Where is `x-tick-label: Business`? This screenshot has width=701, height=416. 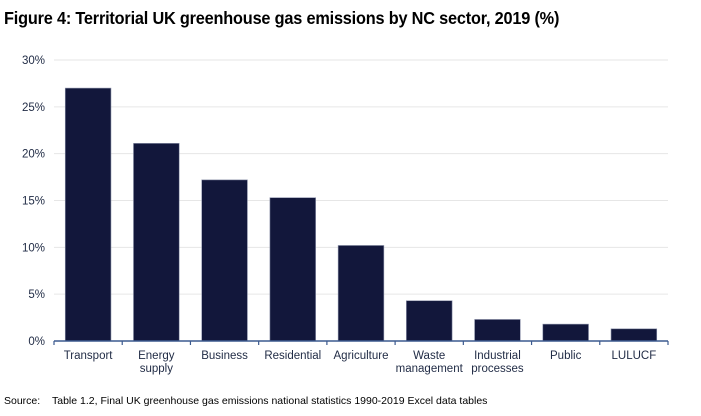
x-tick-label: Business is located at coordinates (224, 356).